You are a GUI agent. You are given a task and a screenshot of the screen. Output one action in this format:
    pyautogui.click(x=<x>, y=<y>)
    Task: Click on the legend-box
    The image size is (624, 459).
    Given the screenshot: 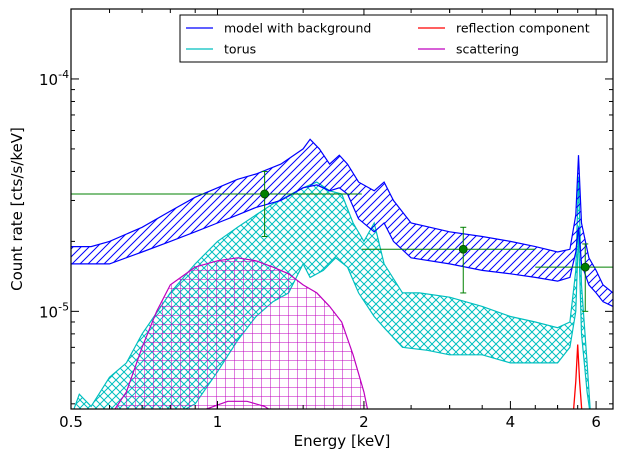 What is the action you would take?
    pyautogui.click(x=393, y=38)
    